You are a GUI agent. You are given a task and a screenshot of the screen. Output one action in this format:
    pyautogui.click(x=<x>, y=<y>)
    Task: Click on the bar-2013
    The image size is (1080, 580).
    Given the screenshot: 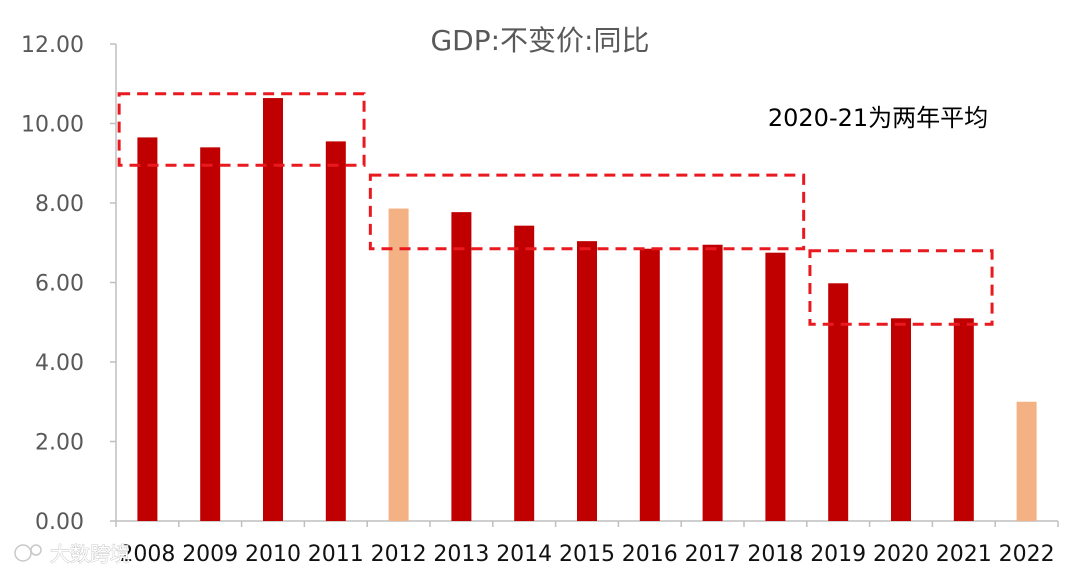 What is the action you would take?
    pyautogui.click(x=461, y=366)
    